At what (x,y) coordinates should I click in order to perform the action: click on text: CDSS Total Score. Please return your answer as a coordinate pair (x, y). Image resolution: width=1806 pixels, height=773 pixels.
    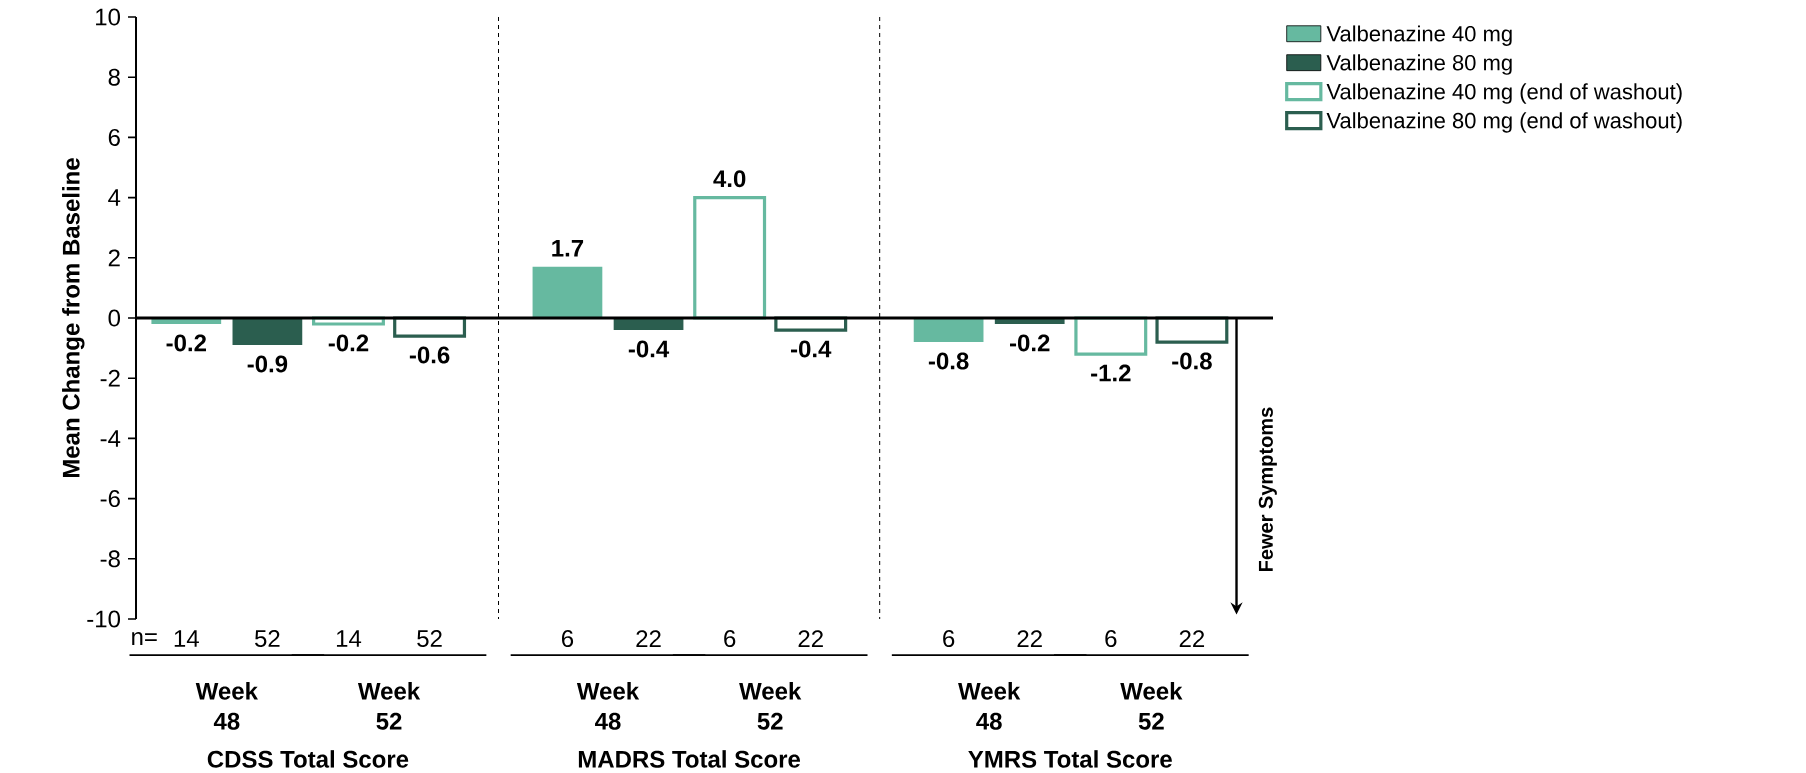
    Looking at the image, I should click on (308, 759).